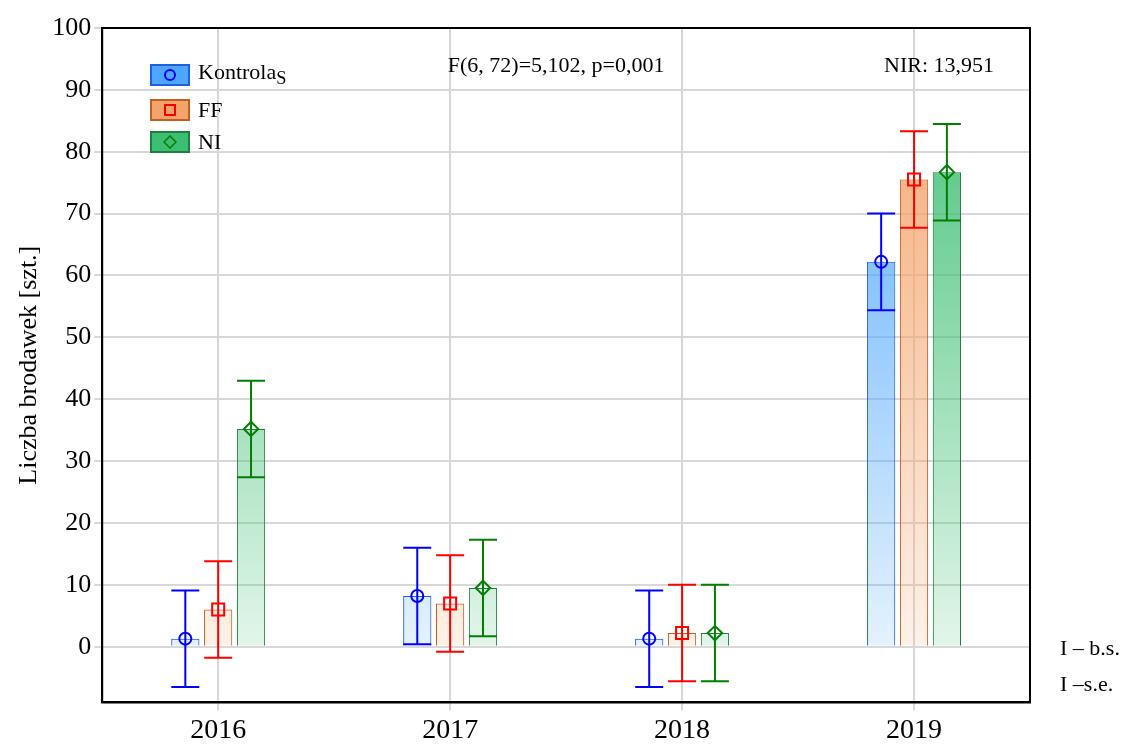 The width and height of the screenshot is (1144, 756). I want to click on y-tick-label: 20, so click(78, 521).